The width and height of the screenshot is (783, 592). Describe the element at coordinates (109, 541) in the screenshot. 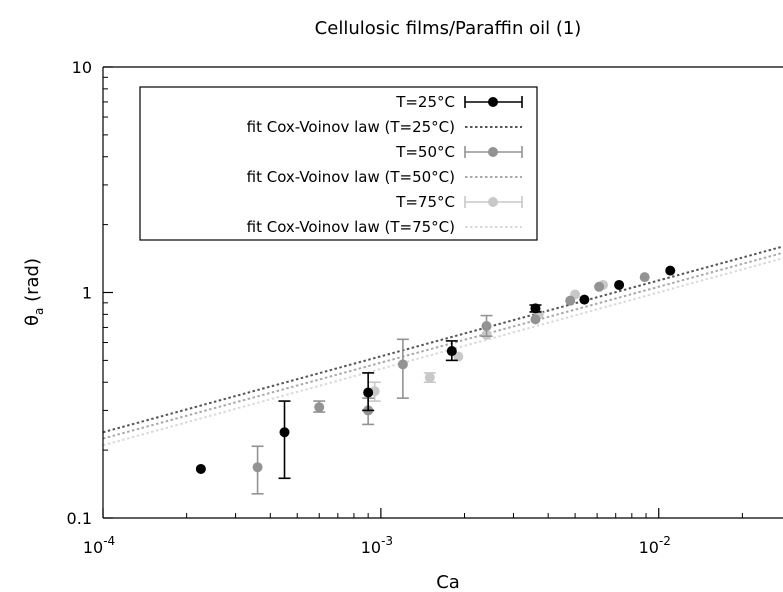

I see `x-tick-label-exp: -4` at that location.